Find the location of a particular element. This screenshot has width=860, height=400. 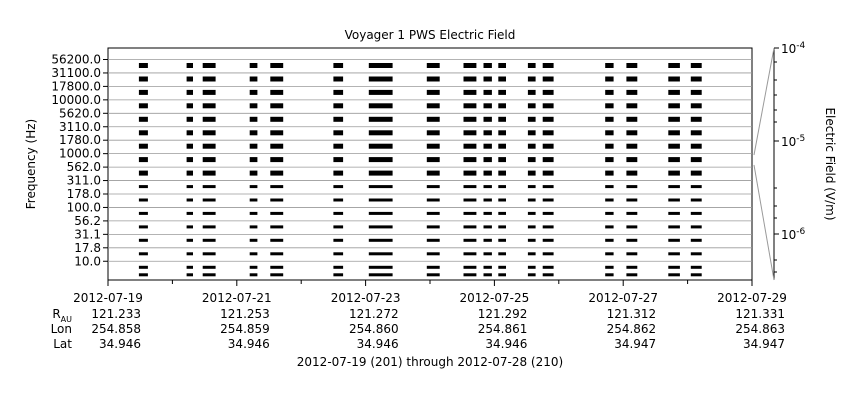

y-tick-label: 3110.0 is located at coordinates (80, 127).